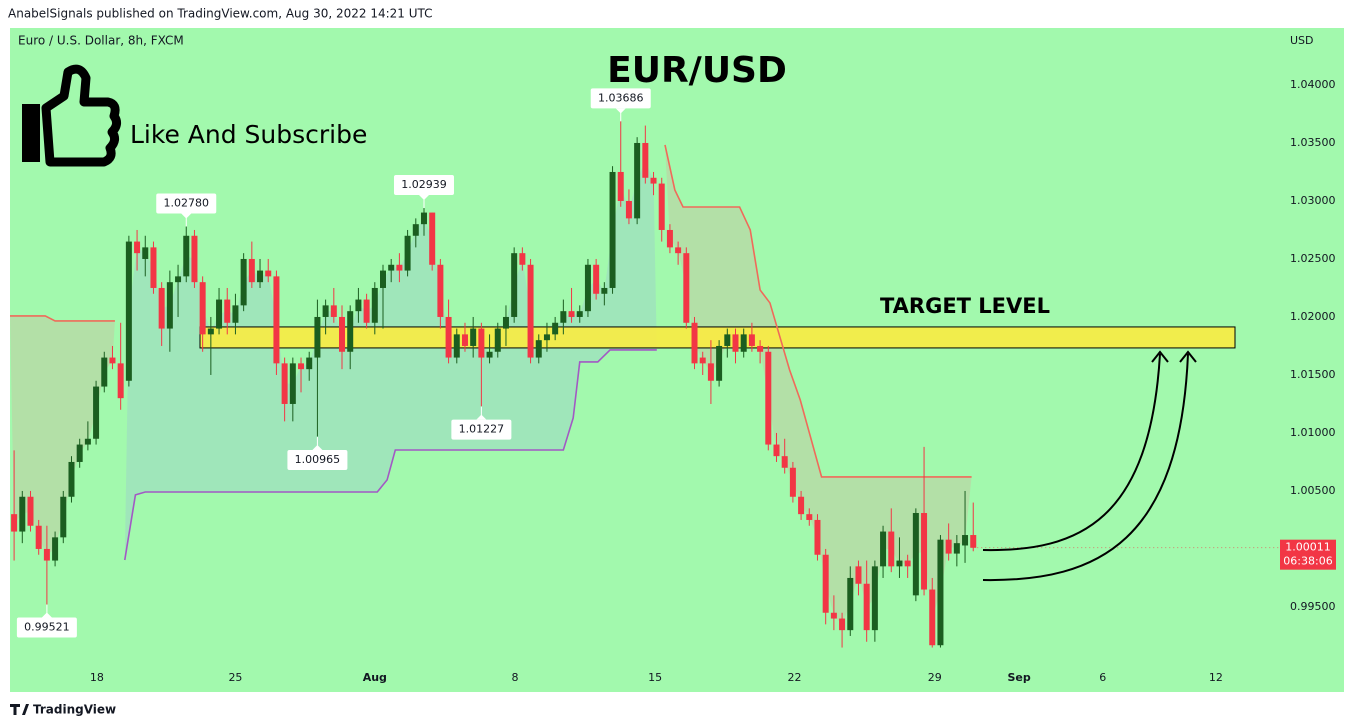  What do you see at coordinates (1308, 554) in the screenshot?
I see `last-price-box` at bounding box center [1308, 554].